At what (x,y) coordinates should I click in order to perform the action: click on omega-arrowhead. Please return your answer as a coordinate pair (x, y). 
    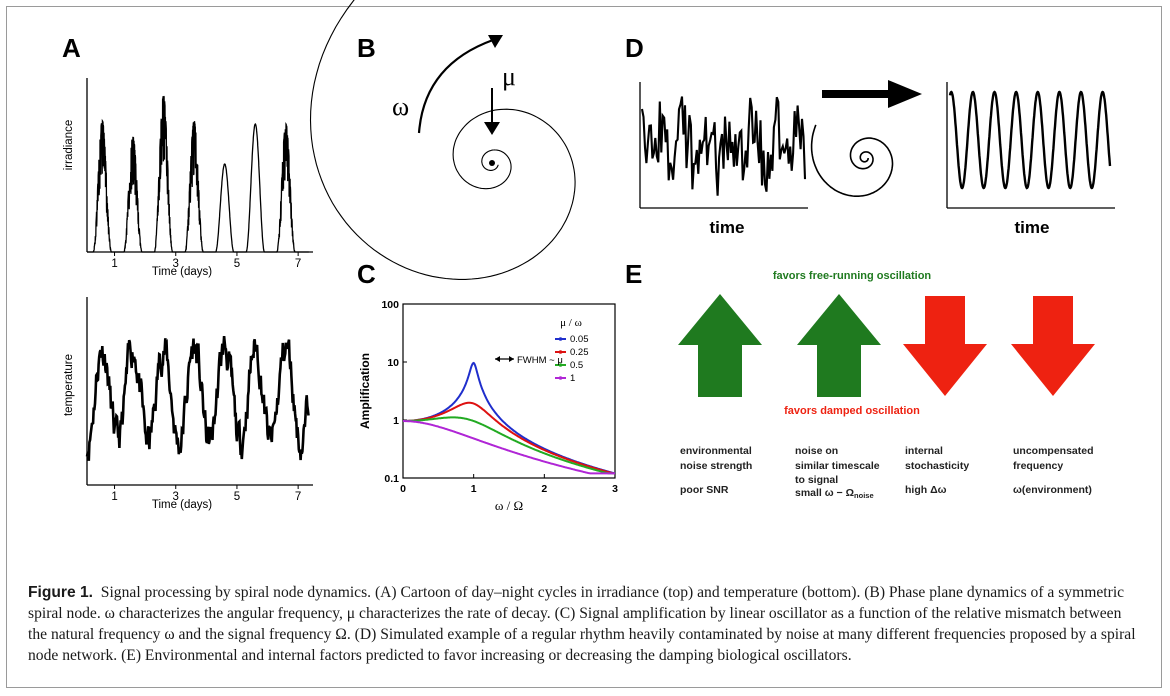
    Looking at the image, I should click on (495, 41).